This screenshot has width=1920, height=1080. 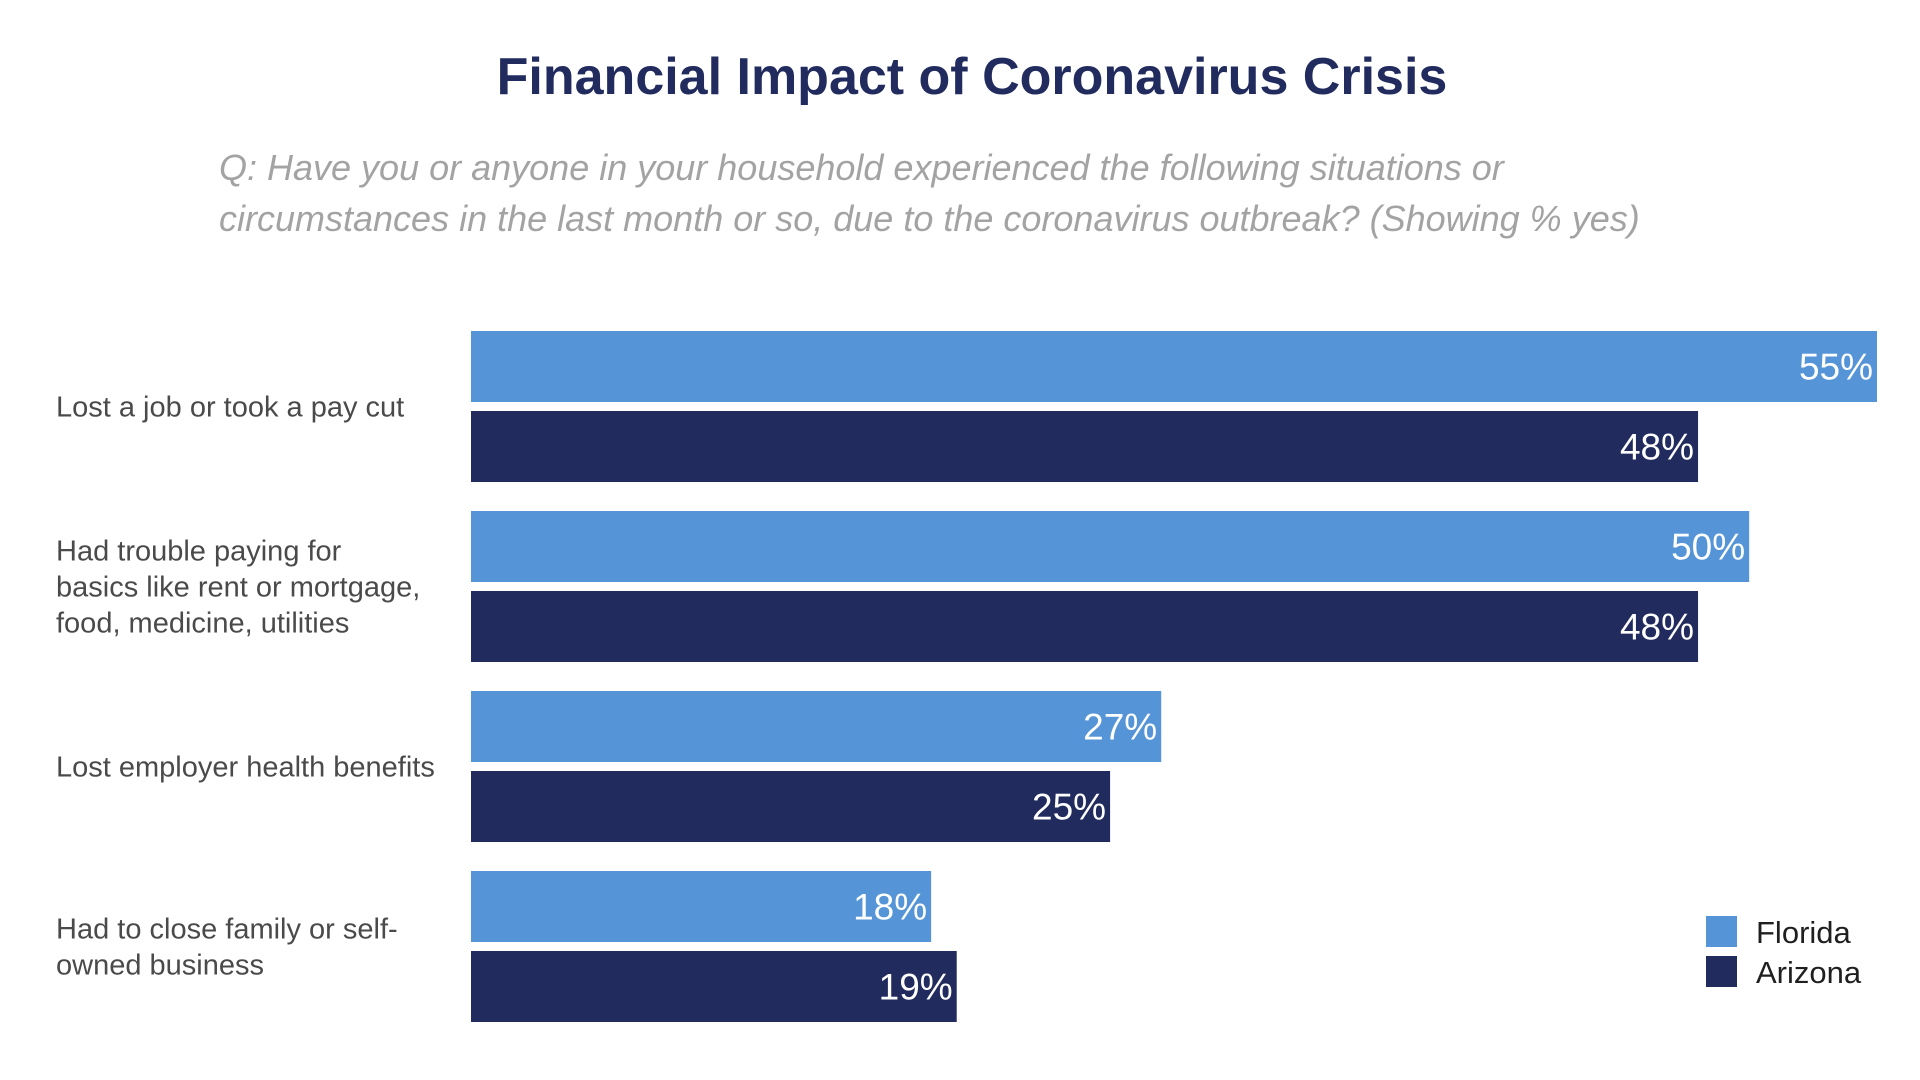 I want to click on category-label-line: Lost employer health benefits, so click(x=245, y=768).